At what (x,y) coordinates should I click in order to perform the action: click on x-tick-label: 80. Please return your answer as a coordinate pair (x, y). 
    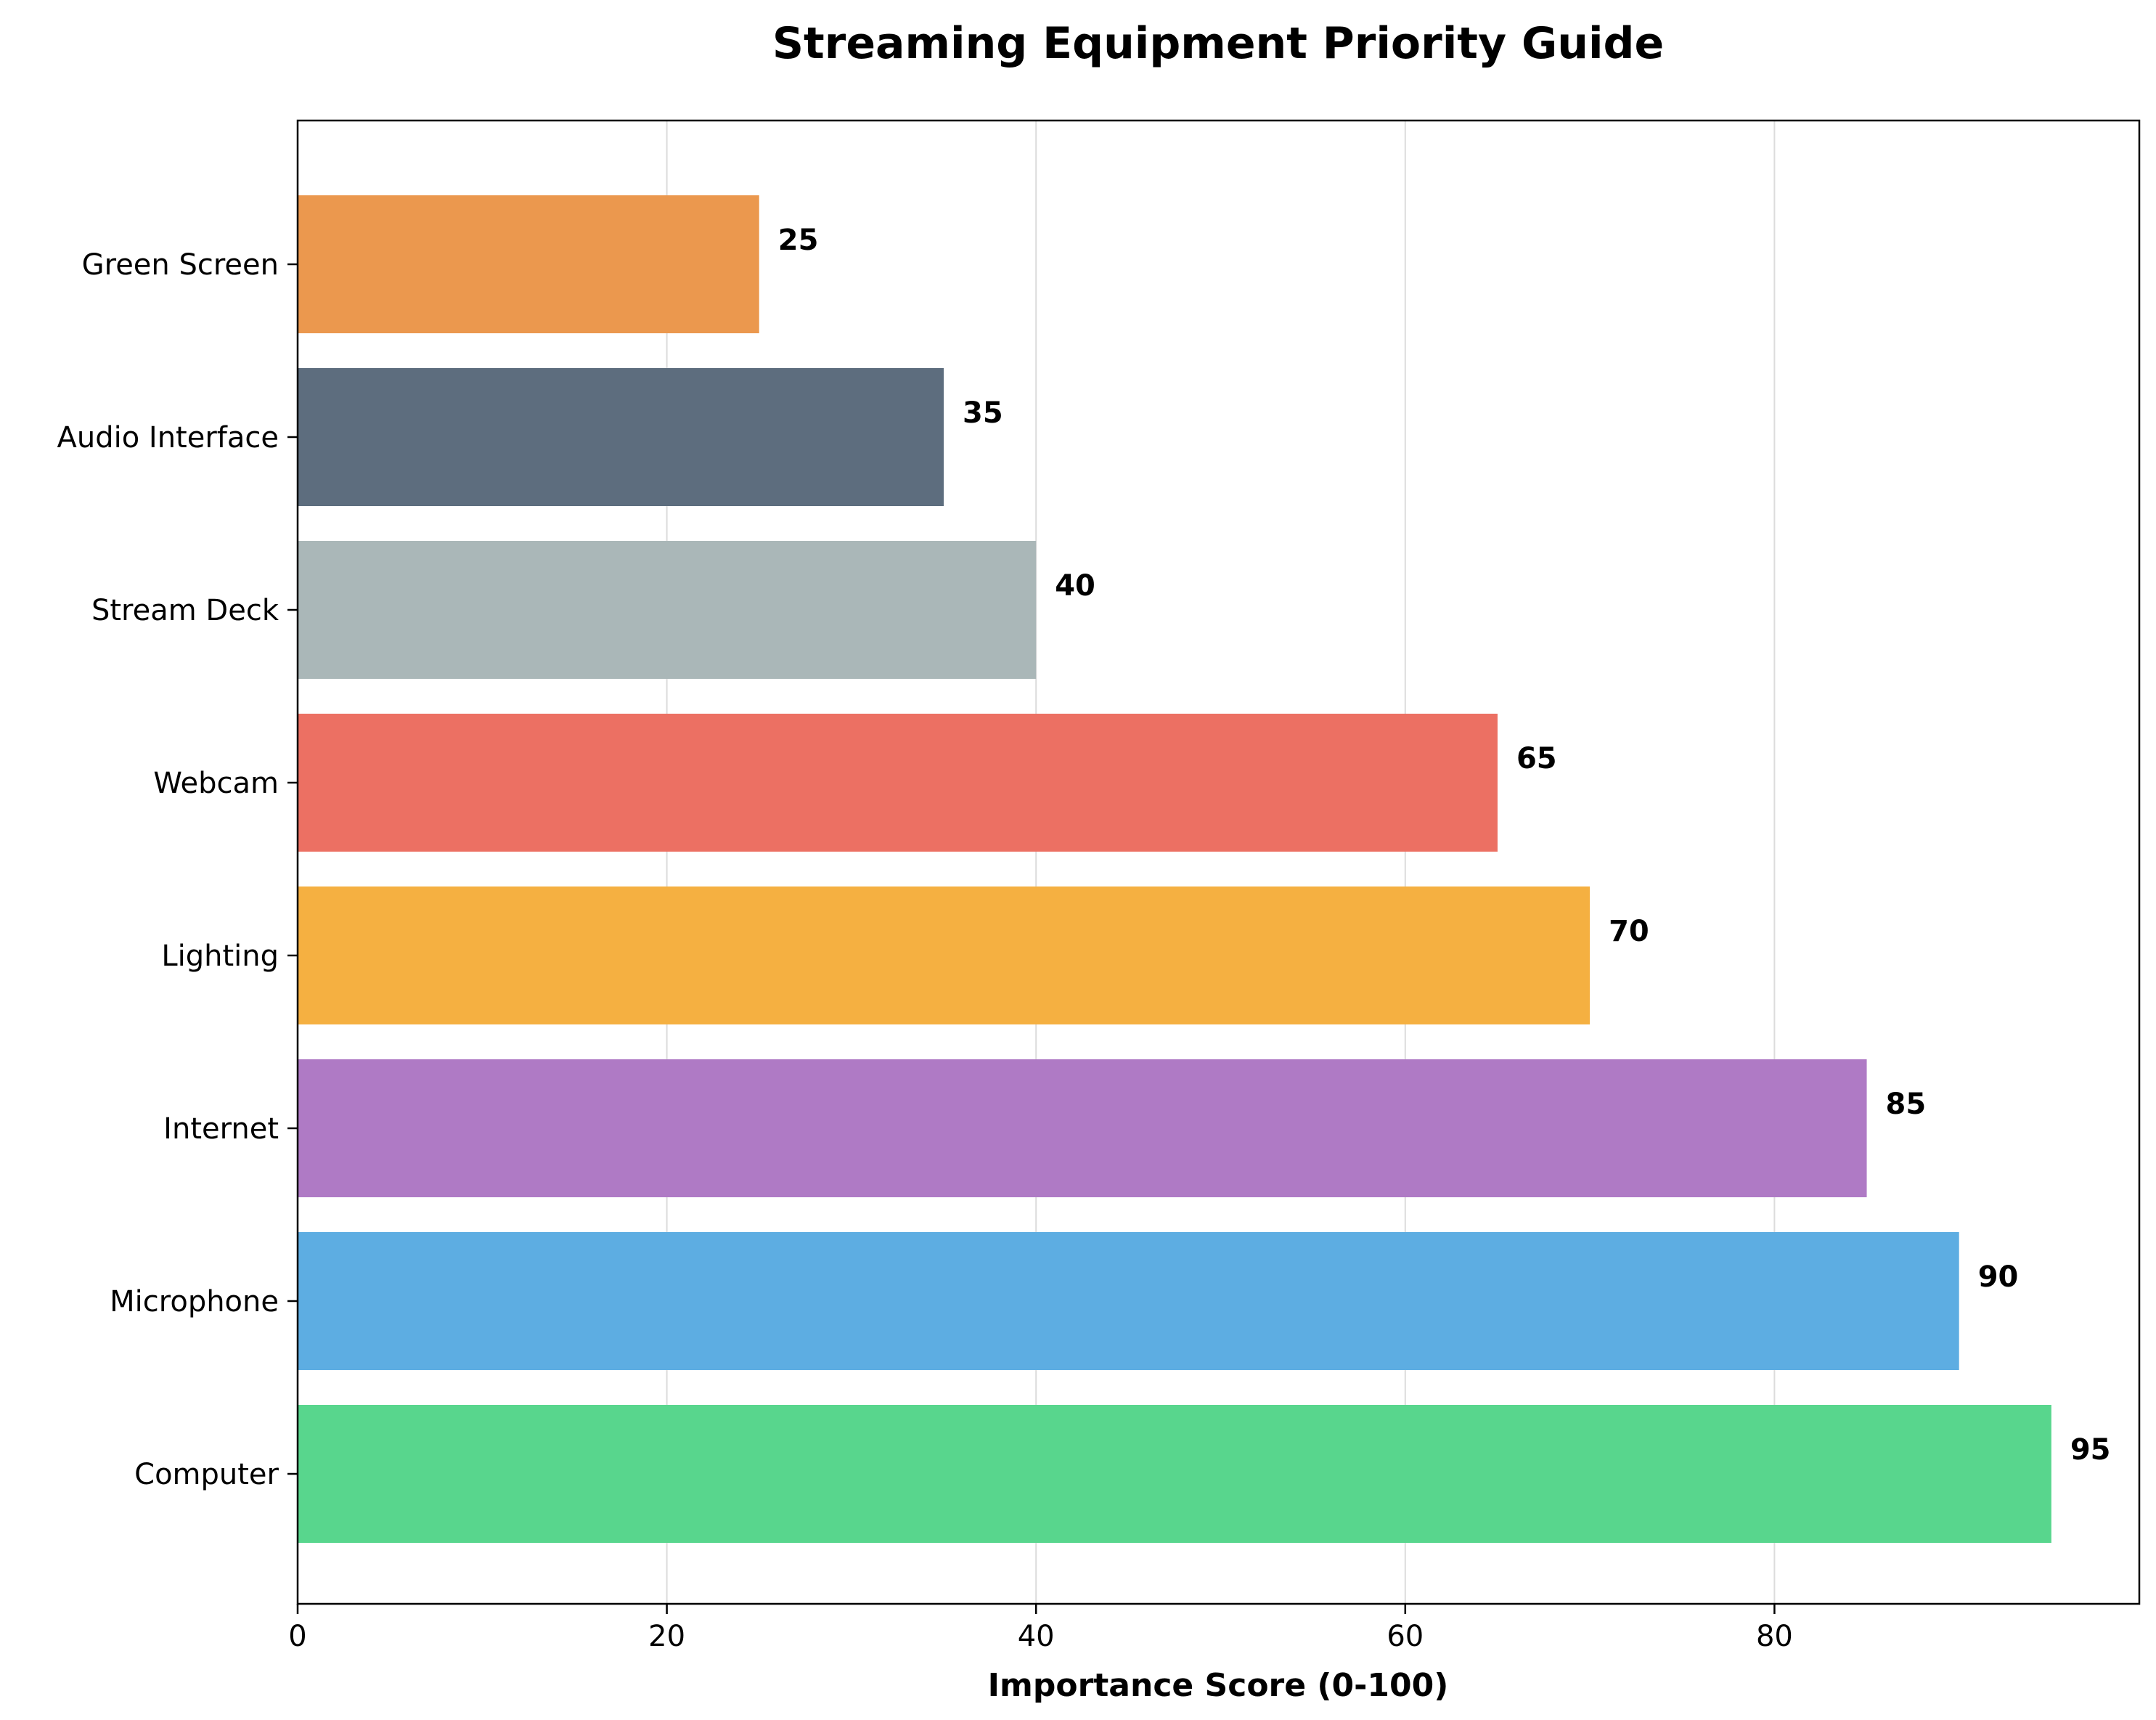
    Looking at the image, I should click on (1775, 1636).